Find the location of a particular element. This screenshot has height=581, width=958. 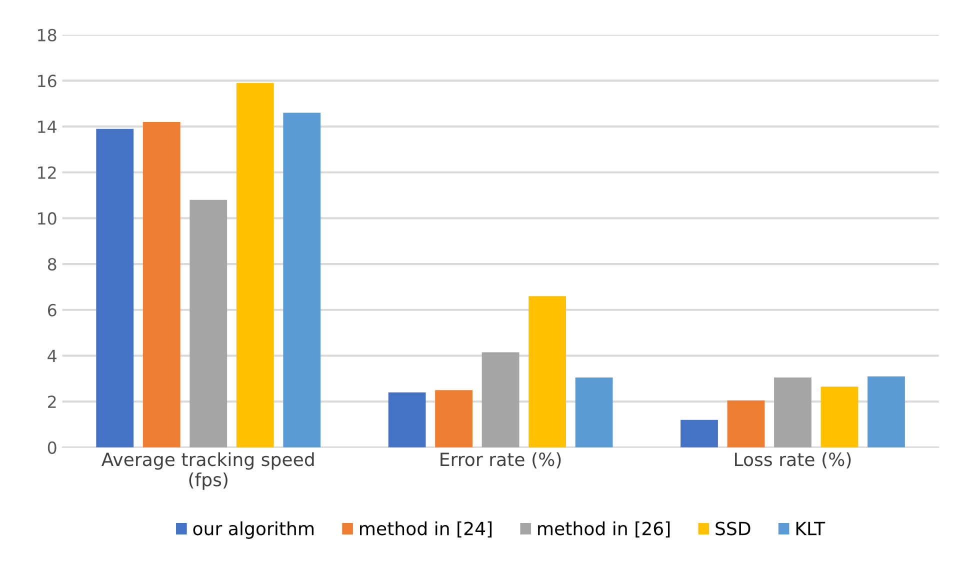

y-tick-label: 16 is located at coordinates (47, 81).